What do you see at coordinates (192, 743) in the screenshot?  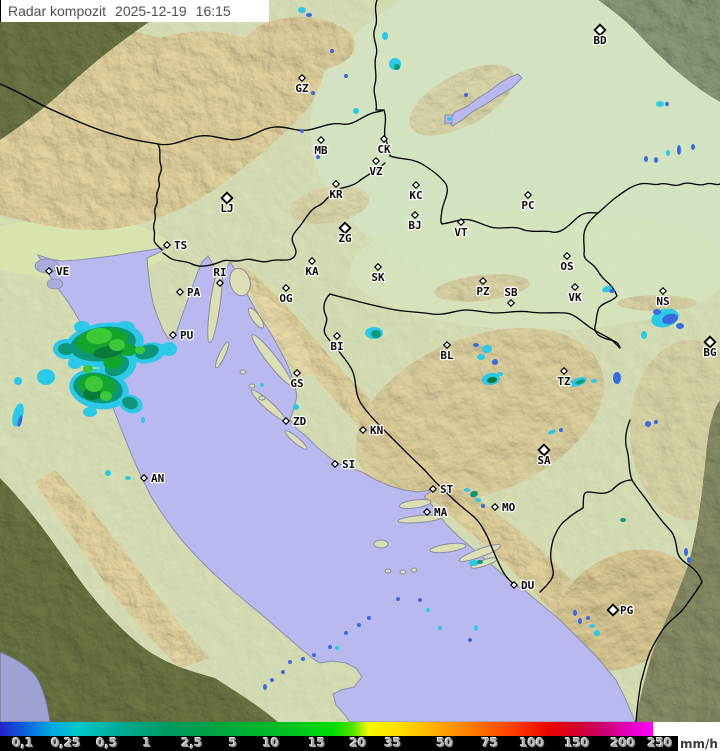 I see `legend-tick-label: 2,5` at bounding box center [192, 743].